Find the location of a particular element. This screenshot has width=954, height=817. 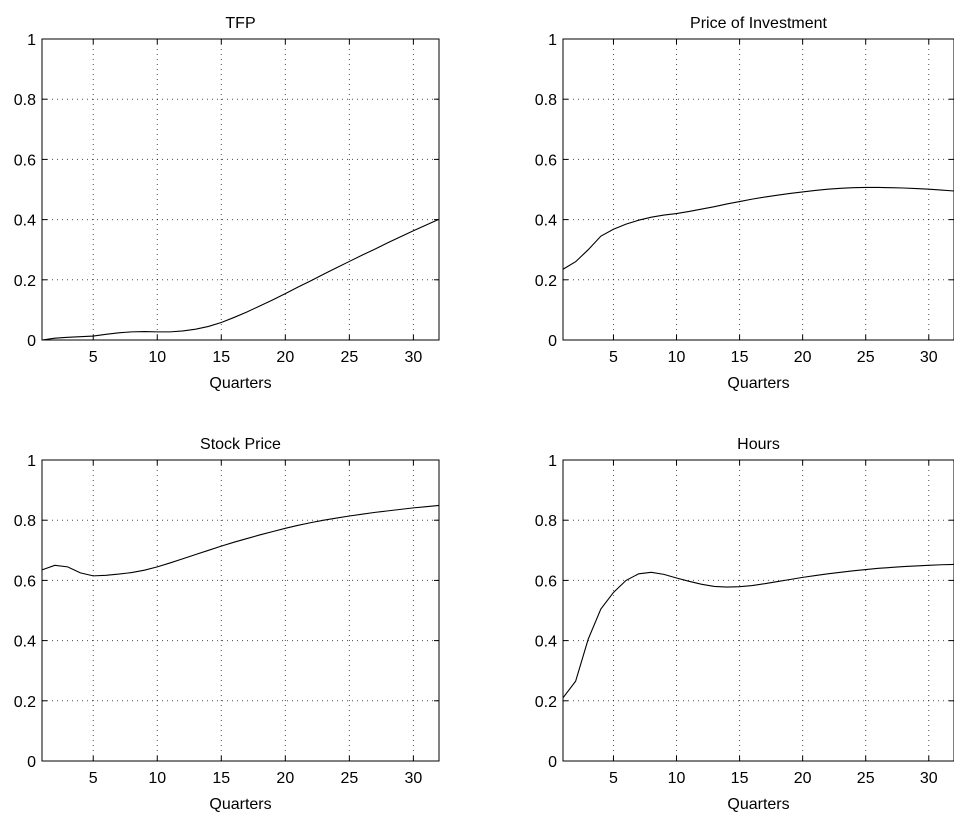

chart-title: TFP is located at coordinates (240, 23).